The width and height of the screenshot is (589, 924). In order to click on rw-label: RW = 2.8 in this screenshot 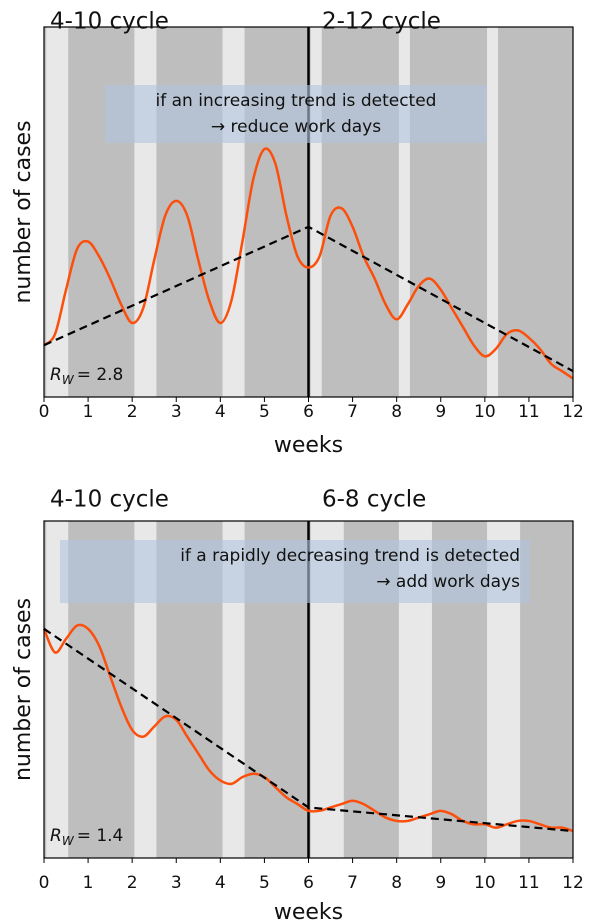, I will do `click(86, 376)`.